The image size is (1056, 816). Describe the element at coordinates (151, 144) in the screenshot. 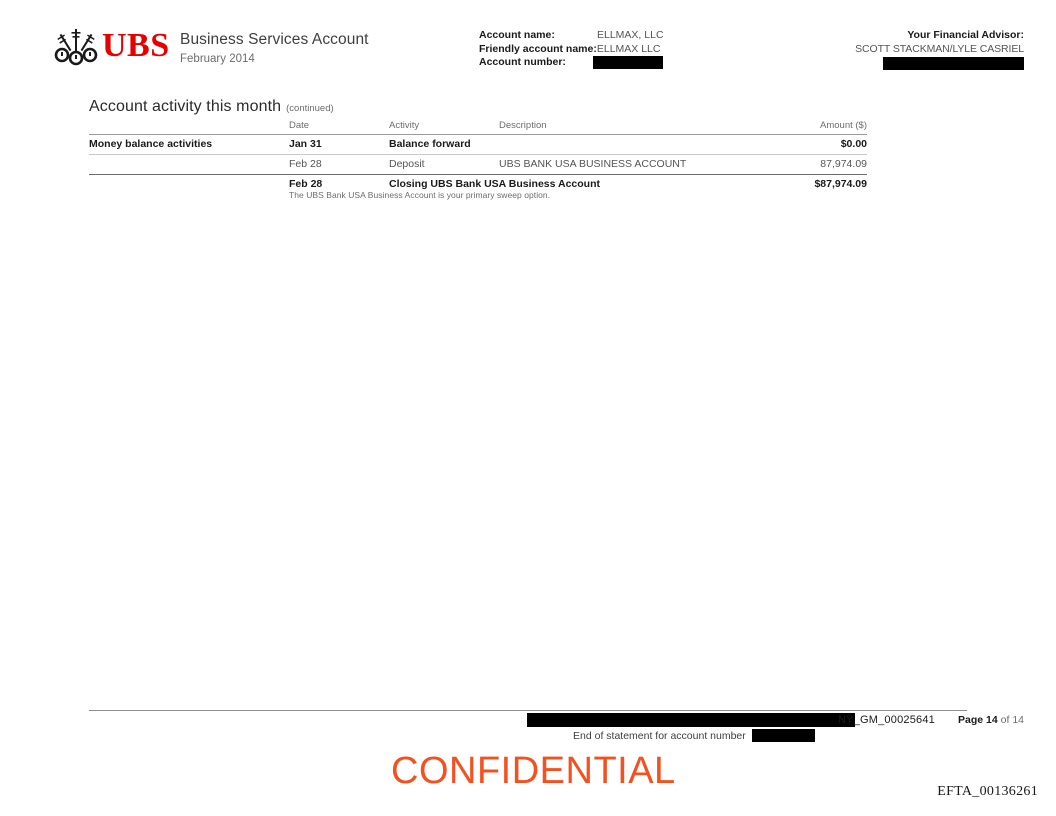

I see `money-balance-activities-label: Money balance activities` at that location.